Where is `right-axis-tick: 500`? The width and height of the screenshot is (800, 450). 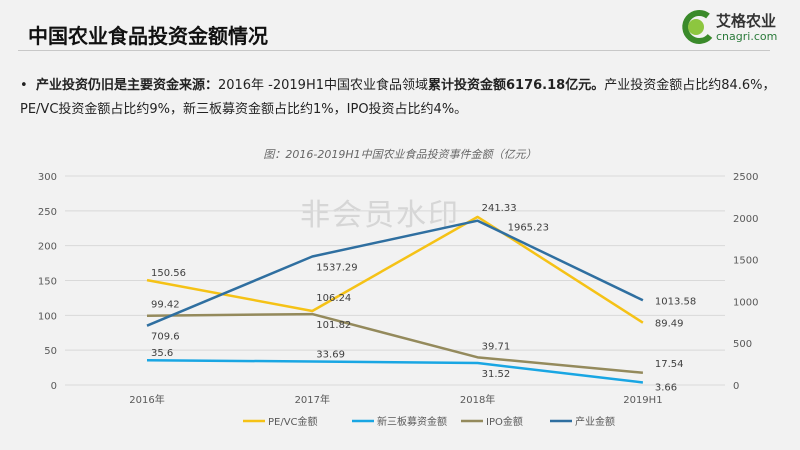 right-axis-tick: 500 is located at coordinates (742, 344).